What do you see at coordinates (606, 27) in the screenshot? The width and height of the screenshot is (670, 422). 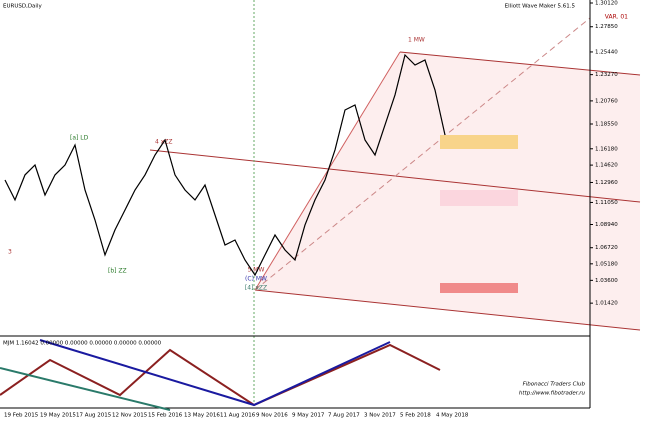 I see `price-label: 1.27850` at bounding box center [606, 27].